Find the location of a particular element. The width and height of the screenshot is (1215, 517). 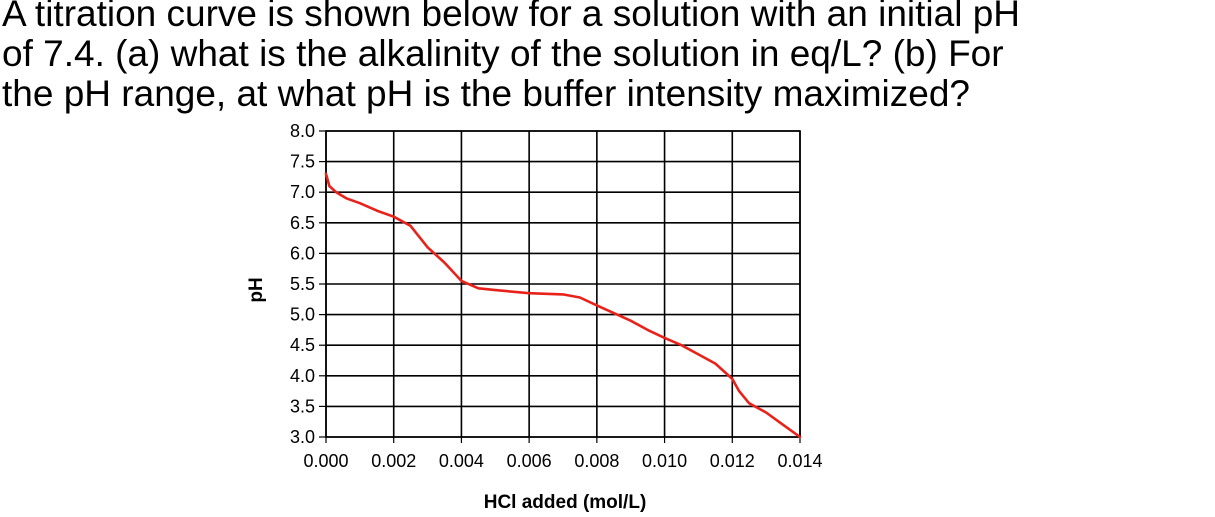

x-axis-title: HCl added (mol/L) is located at coordinates (565, 502).